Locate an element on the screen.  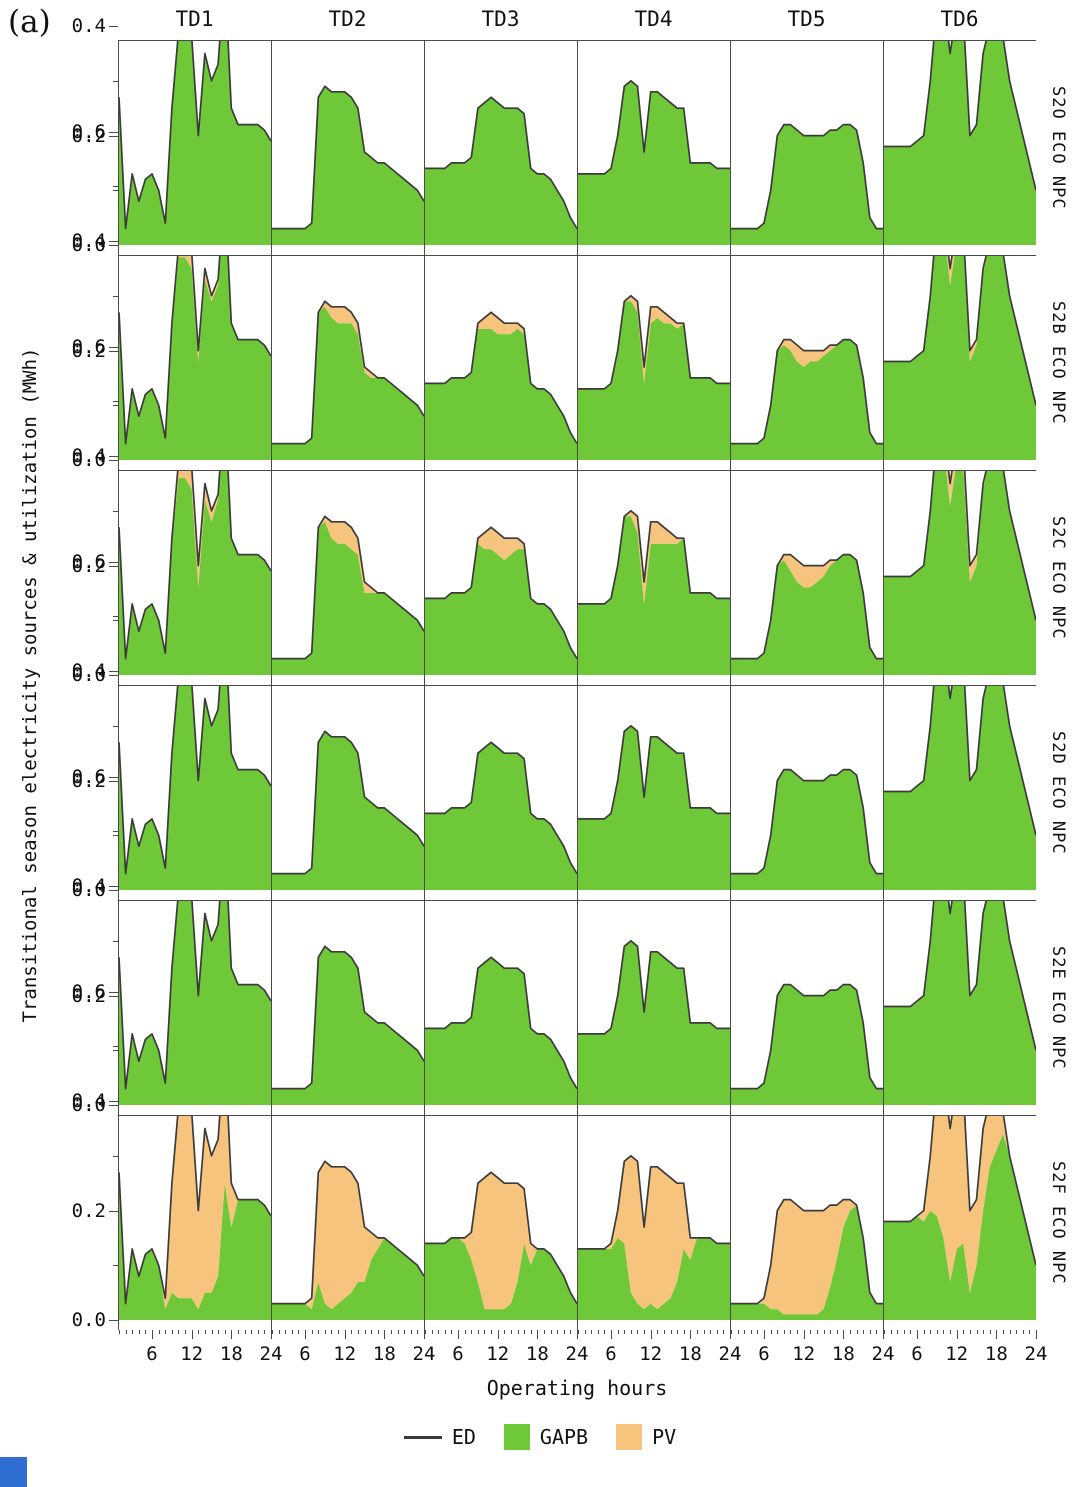
chart-panel-s2d-td6 is located at coordinates (959, 792).